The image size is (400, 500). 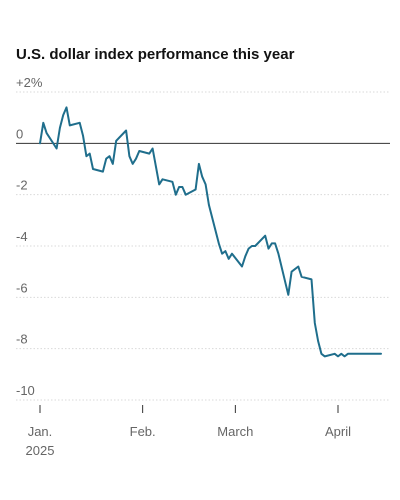 What do you see at coordinates (235, 431) in the screenshot?
I see `x-tick-label: March` at bounding box center [235, 431].